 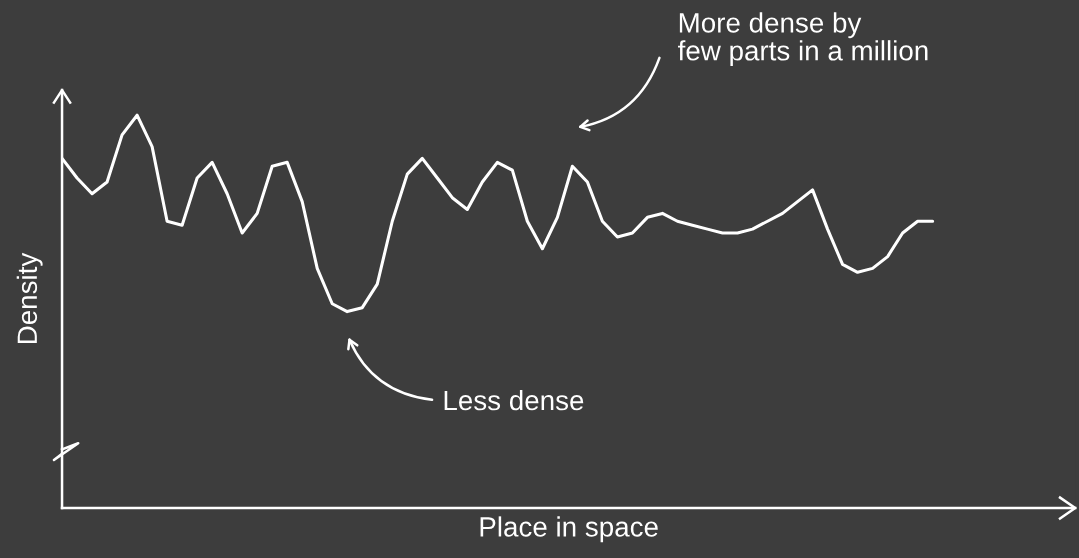 I want to click on y-axis-title: Density, so click(x=29, y=298).